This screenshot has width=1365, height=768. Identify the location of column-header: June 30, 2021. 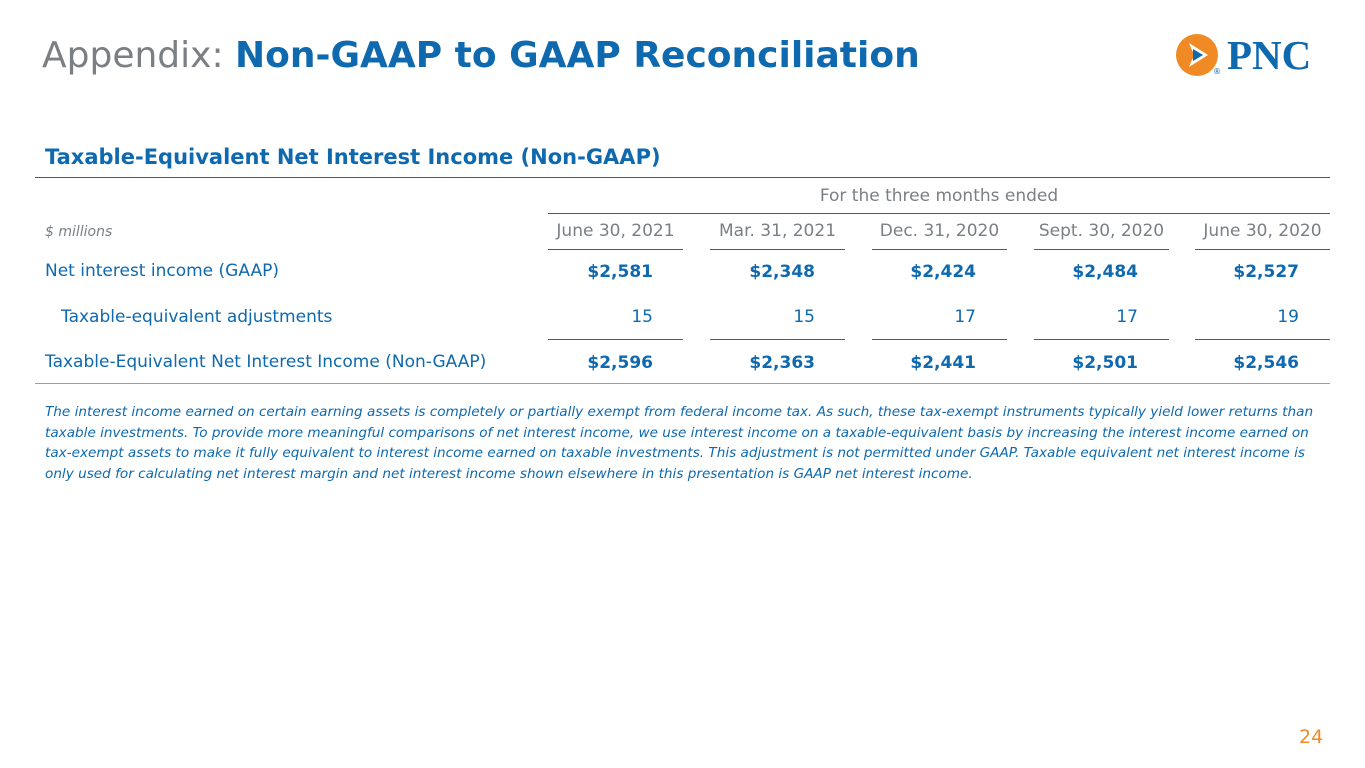
(615, 231).